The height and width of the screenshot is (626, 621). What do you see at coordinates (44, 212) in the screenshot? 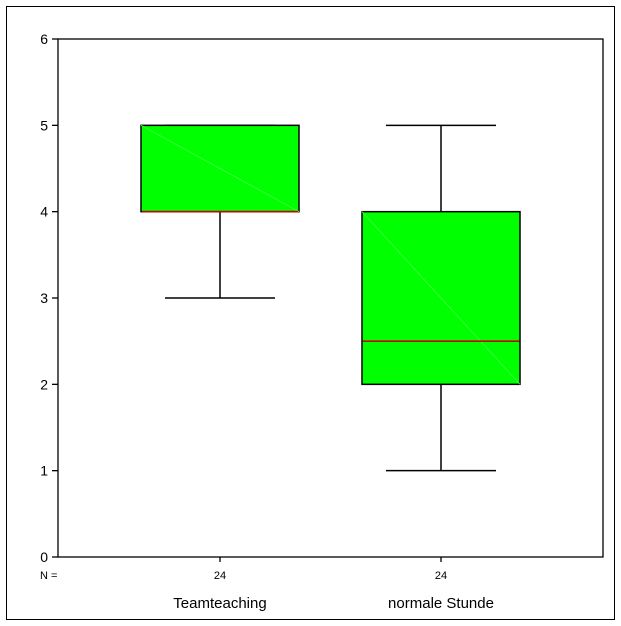
I see `y-tick-label: 4` at bounding box center [44, 212].